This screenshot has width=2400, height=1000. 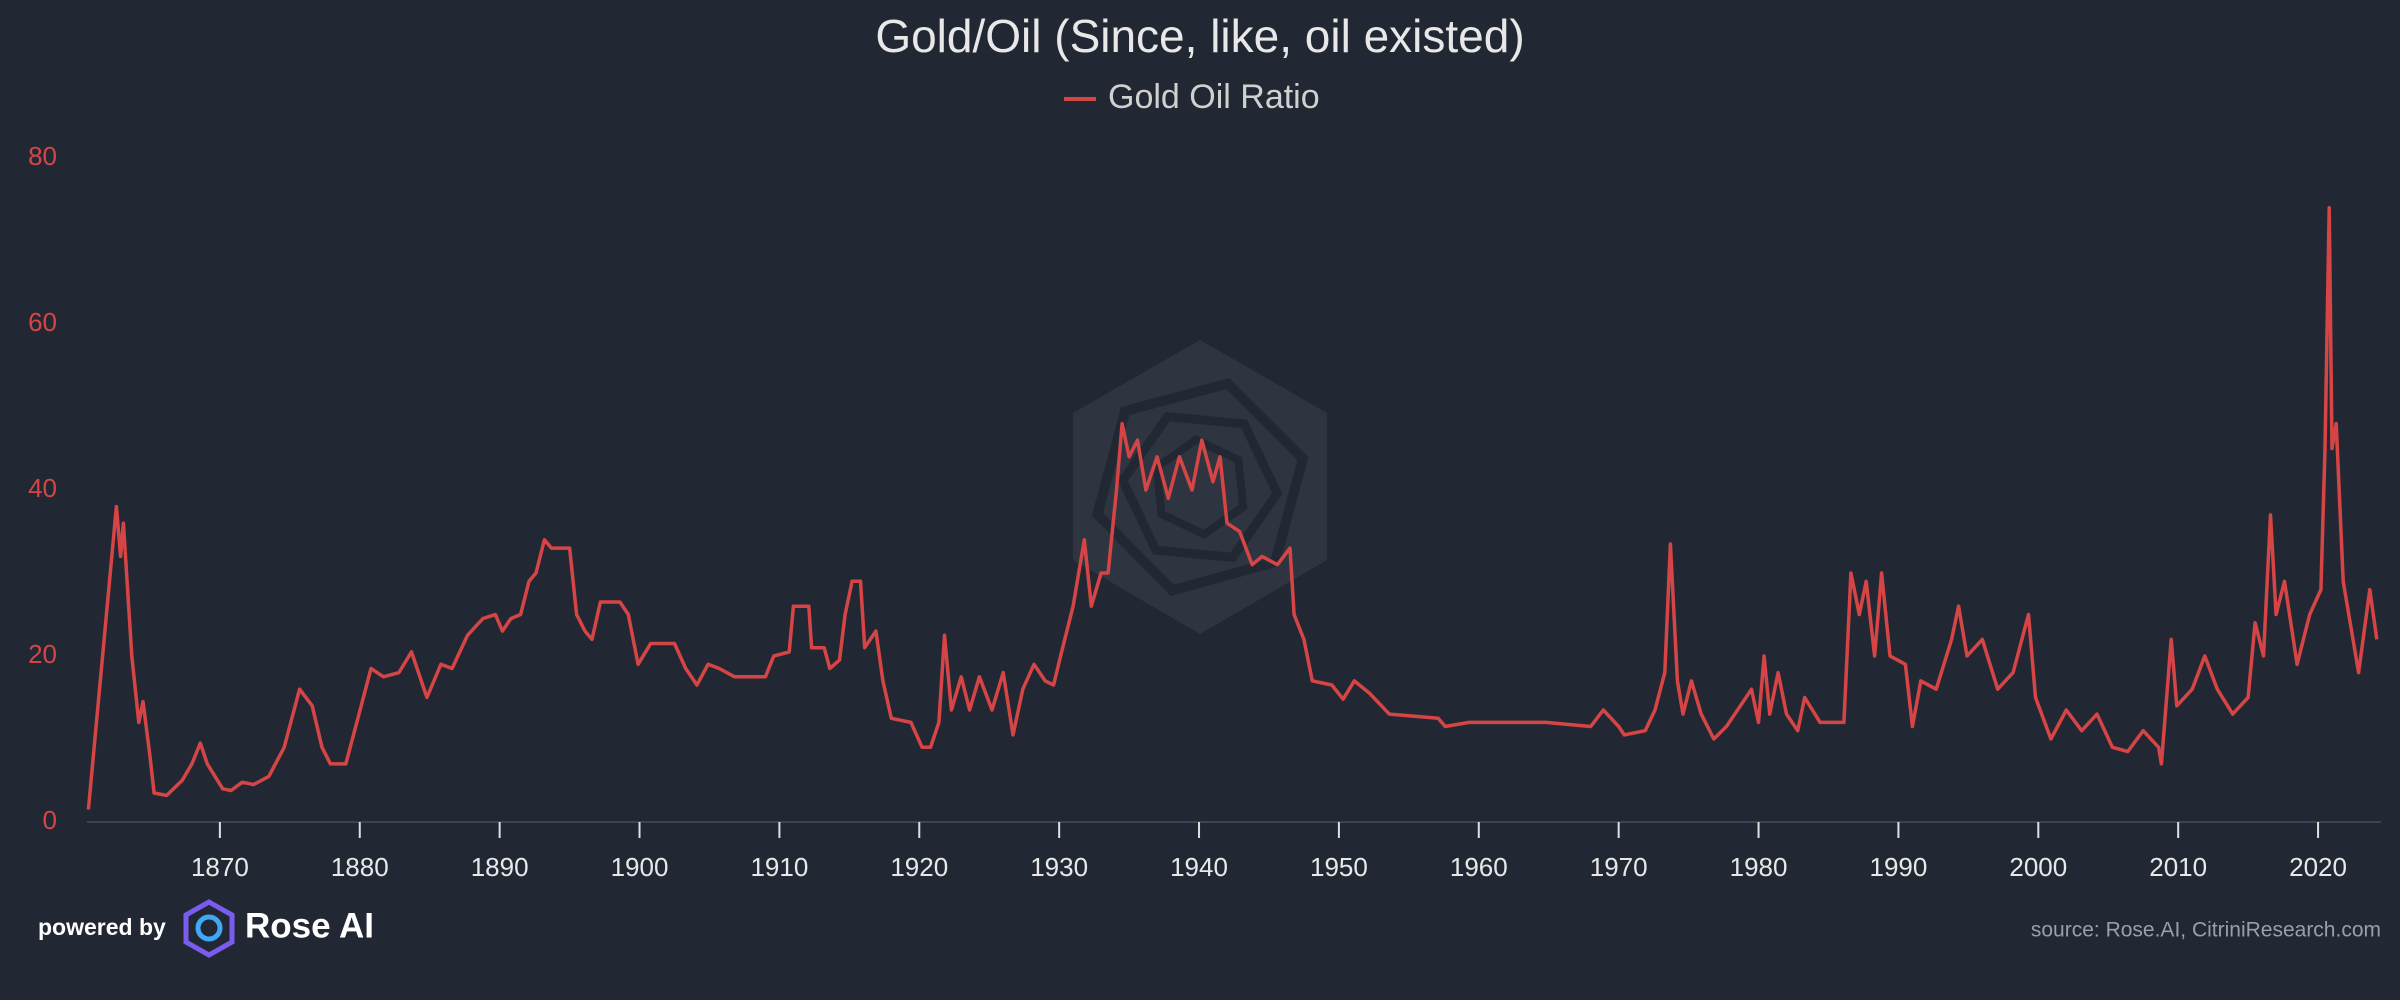 I want to click on chart-title: Gold/Oil (Since, like, oil existed), so click(x=1199, y=36).